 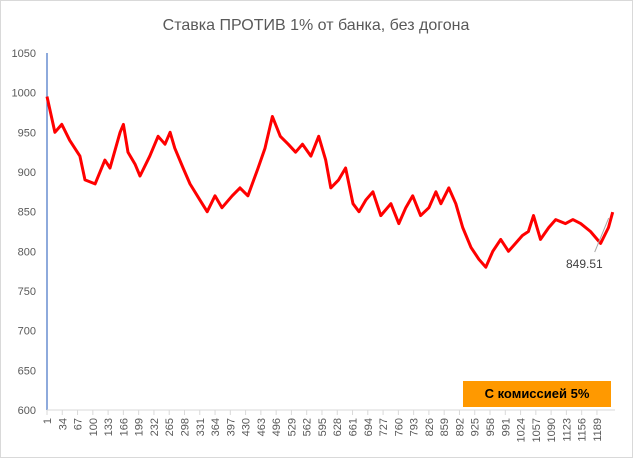 I want to click on x-tick-label: 529, so click(x=292, y=427).